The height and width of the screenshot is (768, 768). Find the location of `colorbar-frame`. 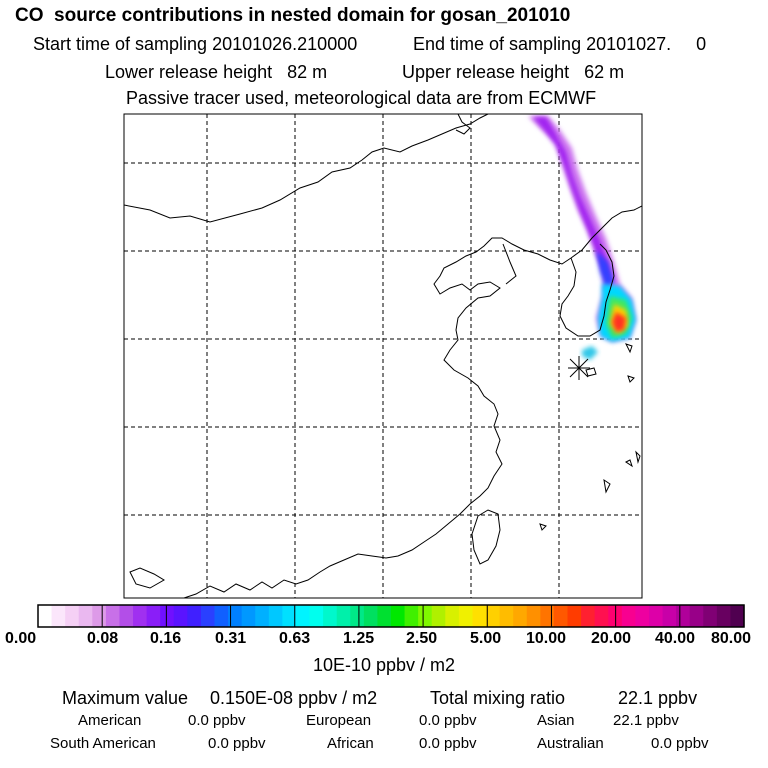

colorbar-frame is located at coordinates (391, 616).